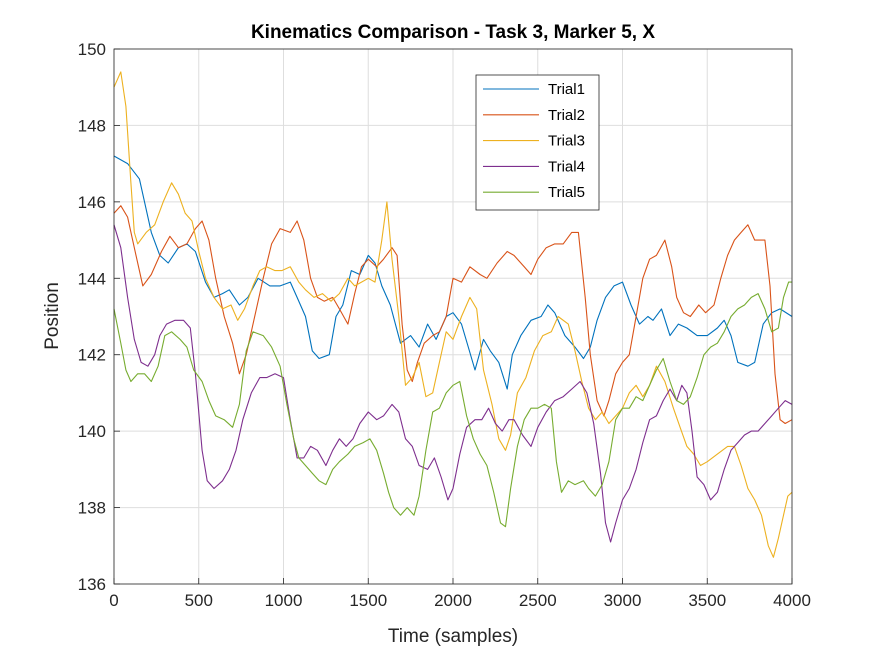  I want to click on x-tick-label: 1500, so click(368, 600).